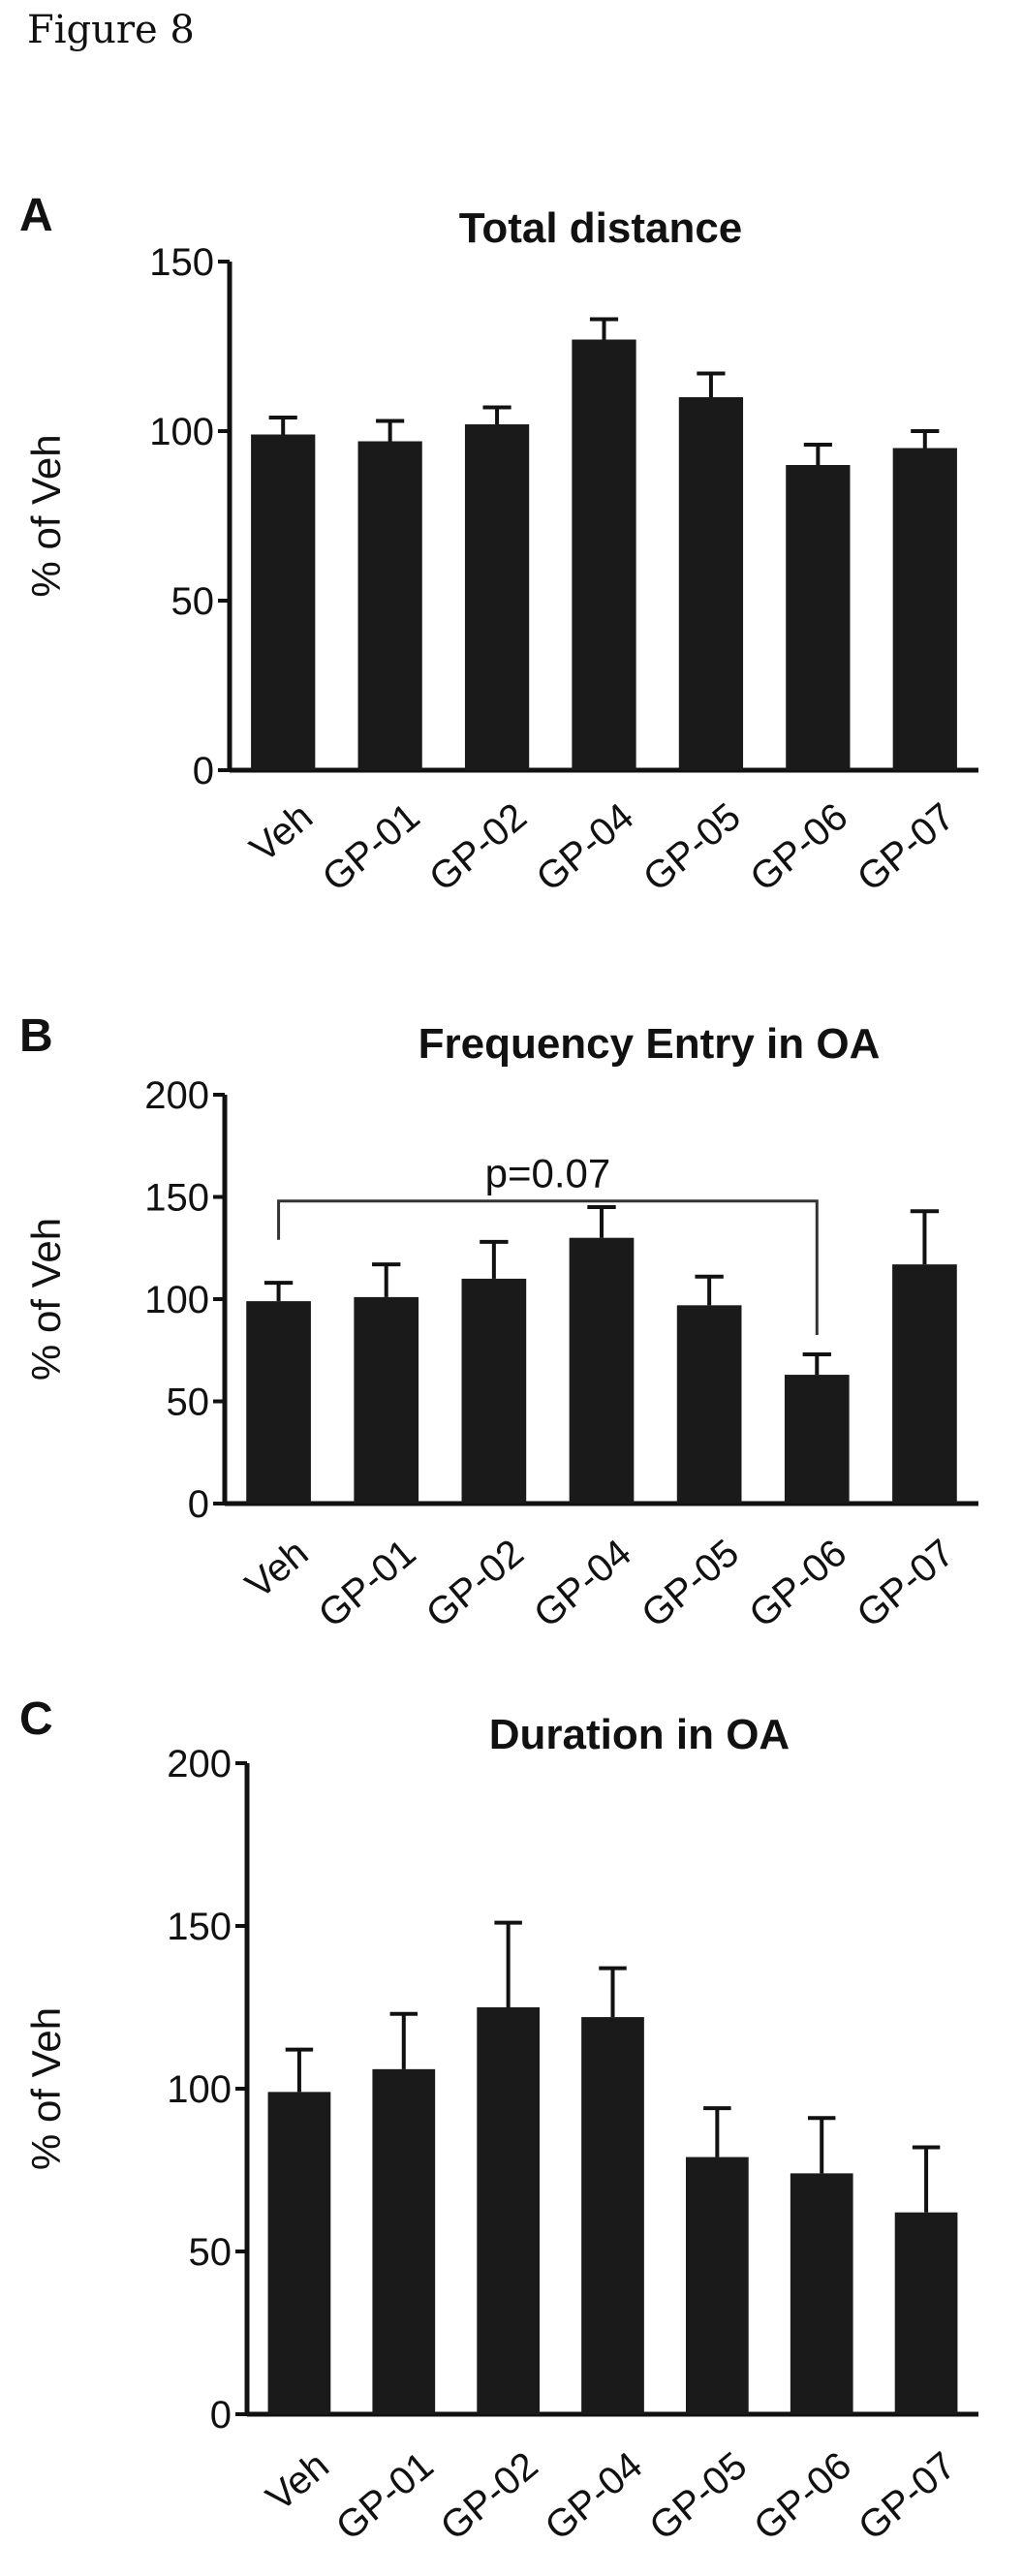  What do you see at coordinates (639, 1734) in the screenshot?
I see `chart-title: Duration in OA` at bounding box center [639, 1734].